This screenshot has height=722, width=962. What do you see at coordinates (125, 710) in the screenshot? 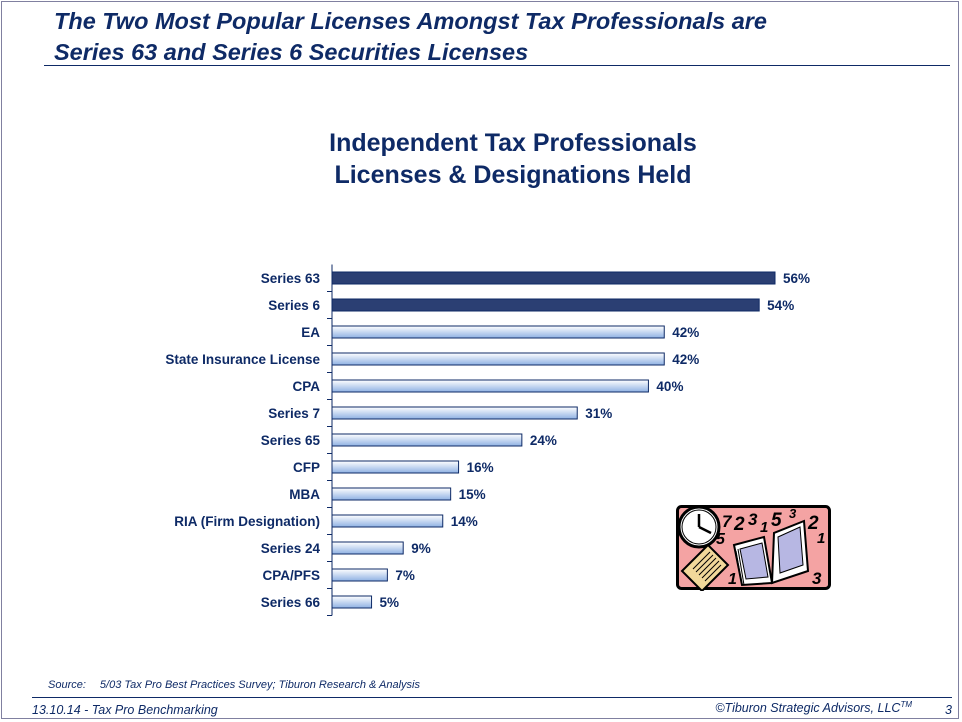
I see `footer-deck-title: 13.10.14 - Tax Pro Benchmarking` at bounding box center [125, 710].